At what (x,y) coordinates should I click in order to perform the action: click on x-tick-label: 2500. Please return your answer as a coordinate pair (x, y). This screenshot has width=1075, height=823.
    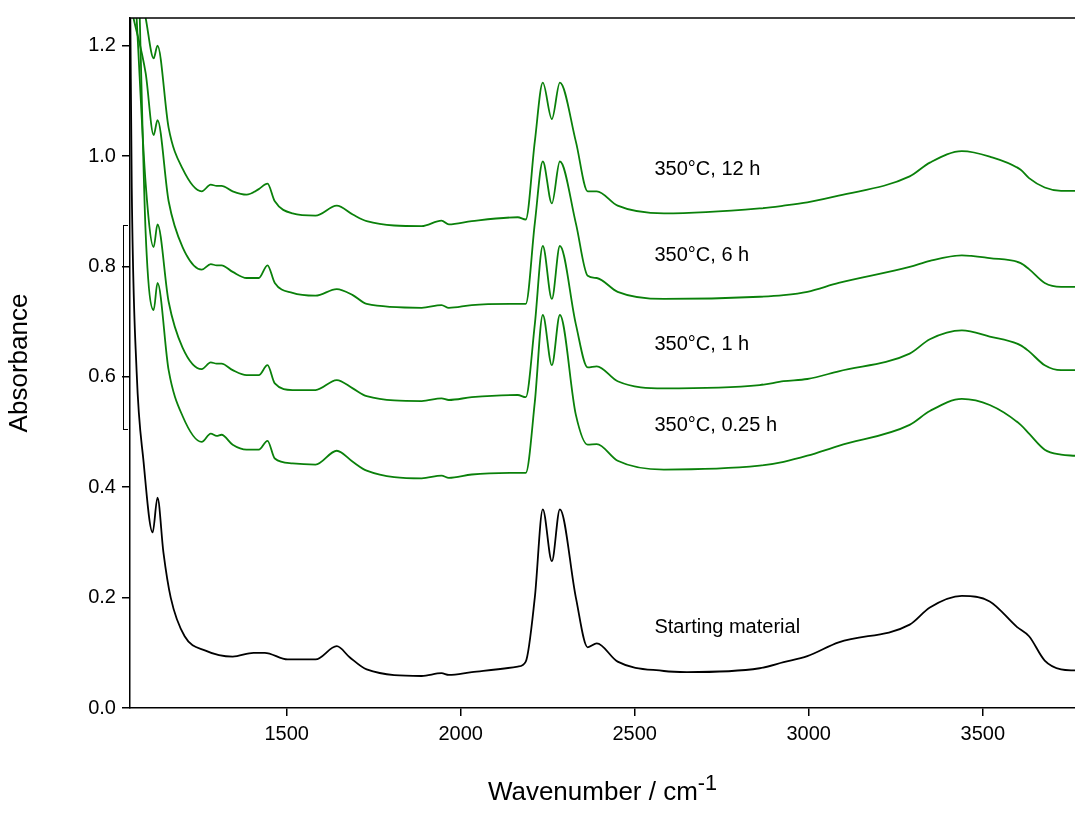
    Looking at the image, I should click on (634, 732).